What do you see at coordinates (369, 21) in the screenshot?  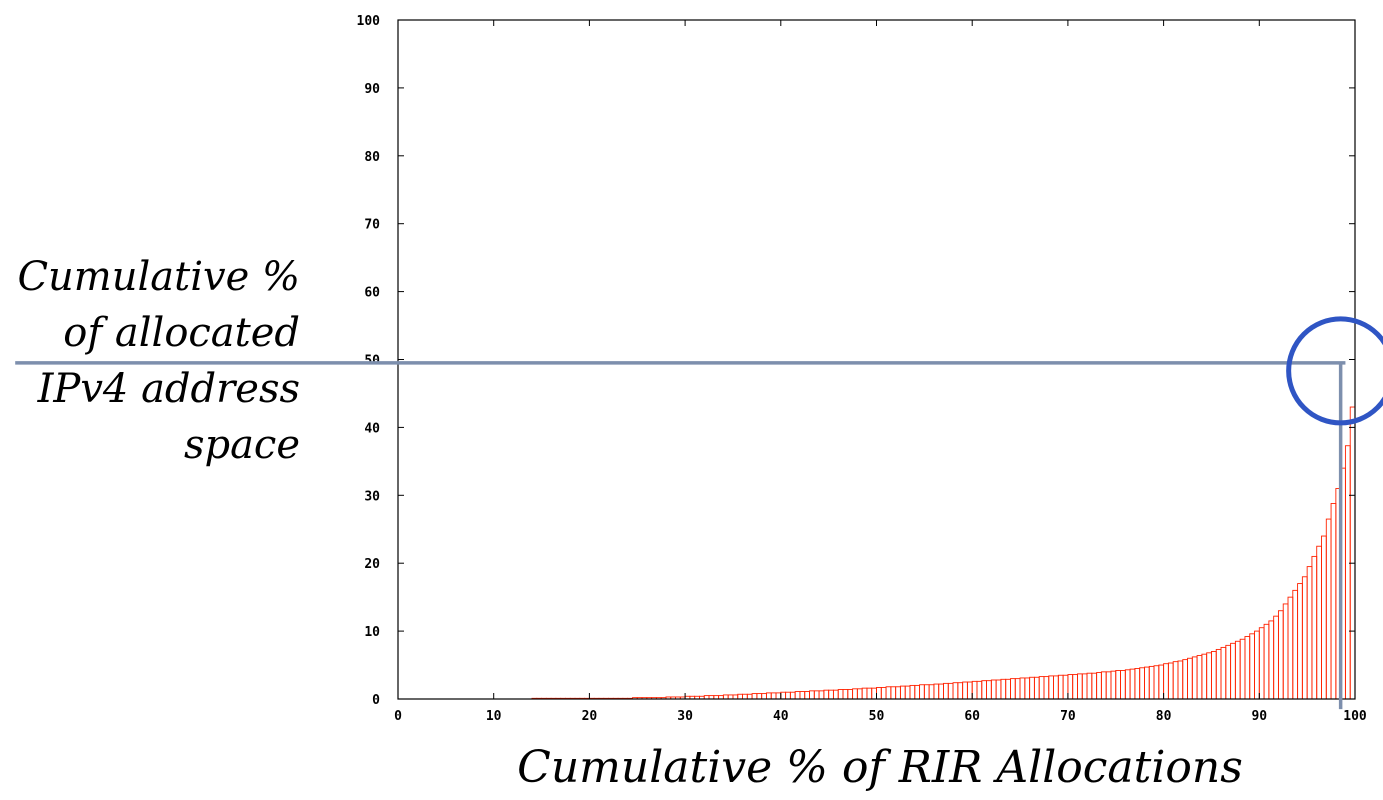 I see `y-tick-label: 100` at bounding box center [369, 21].